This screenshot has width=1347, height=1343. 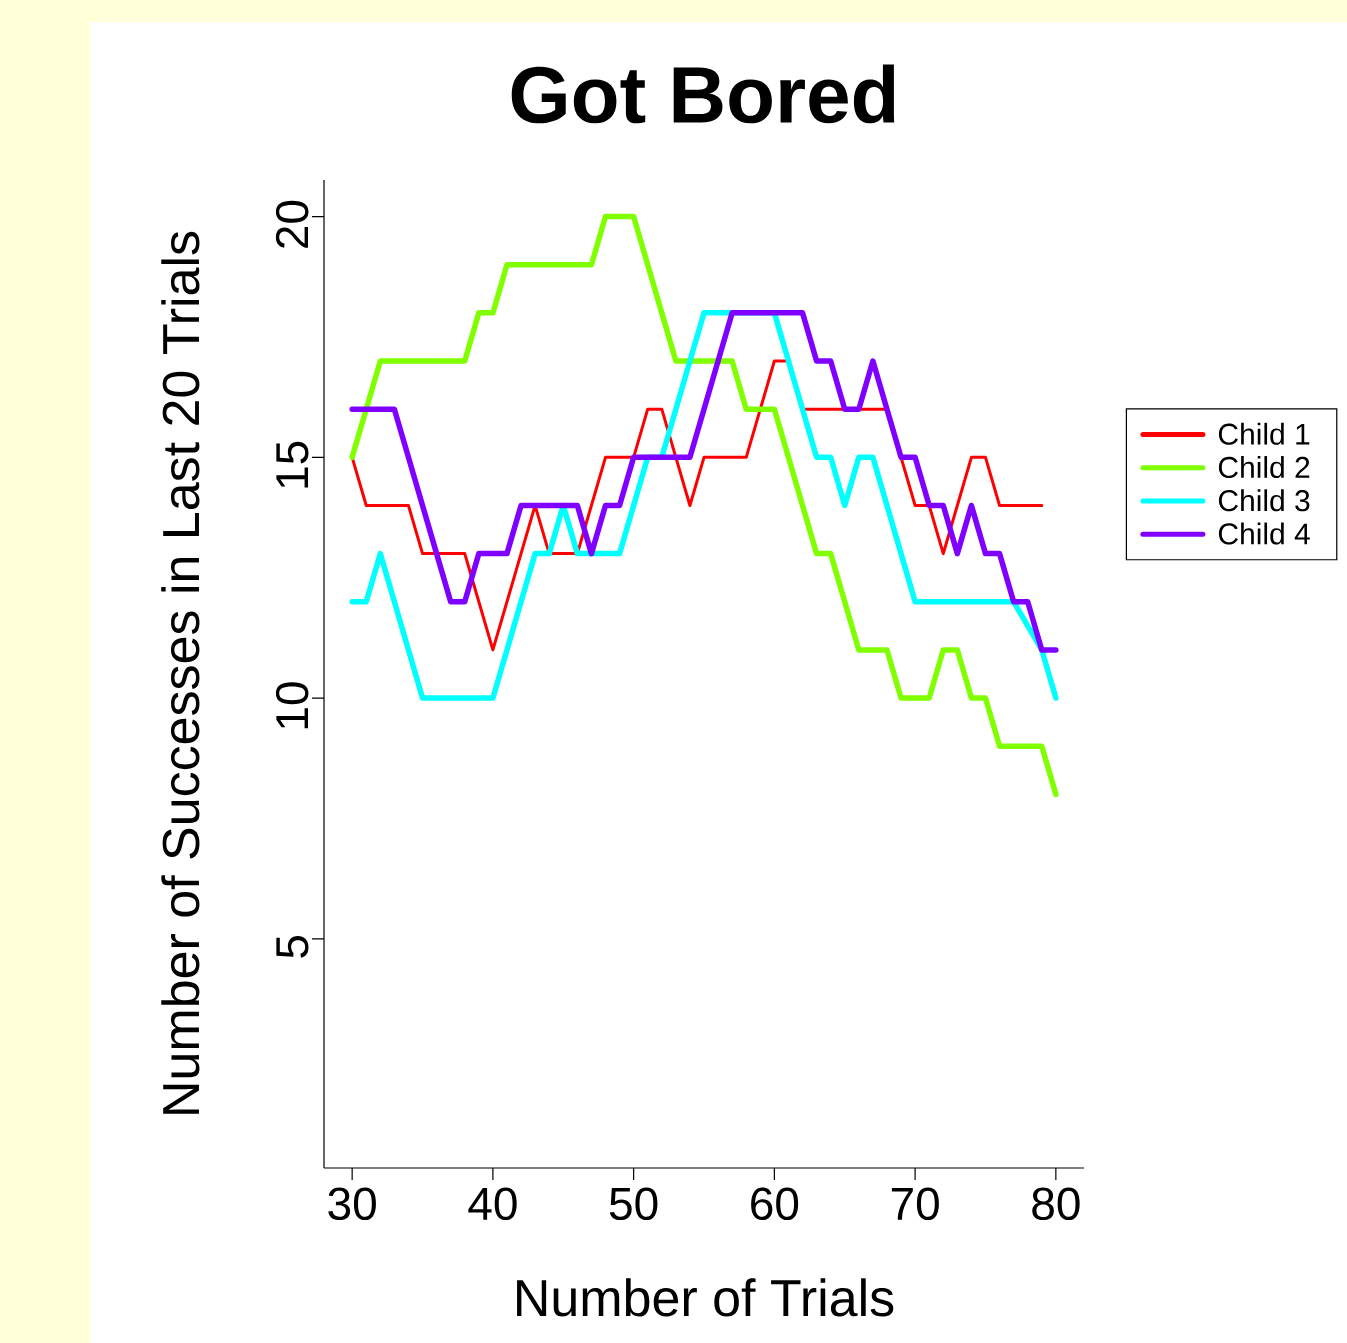 I want to click on legend-label: Child 1, so click(x=1264, y=433).